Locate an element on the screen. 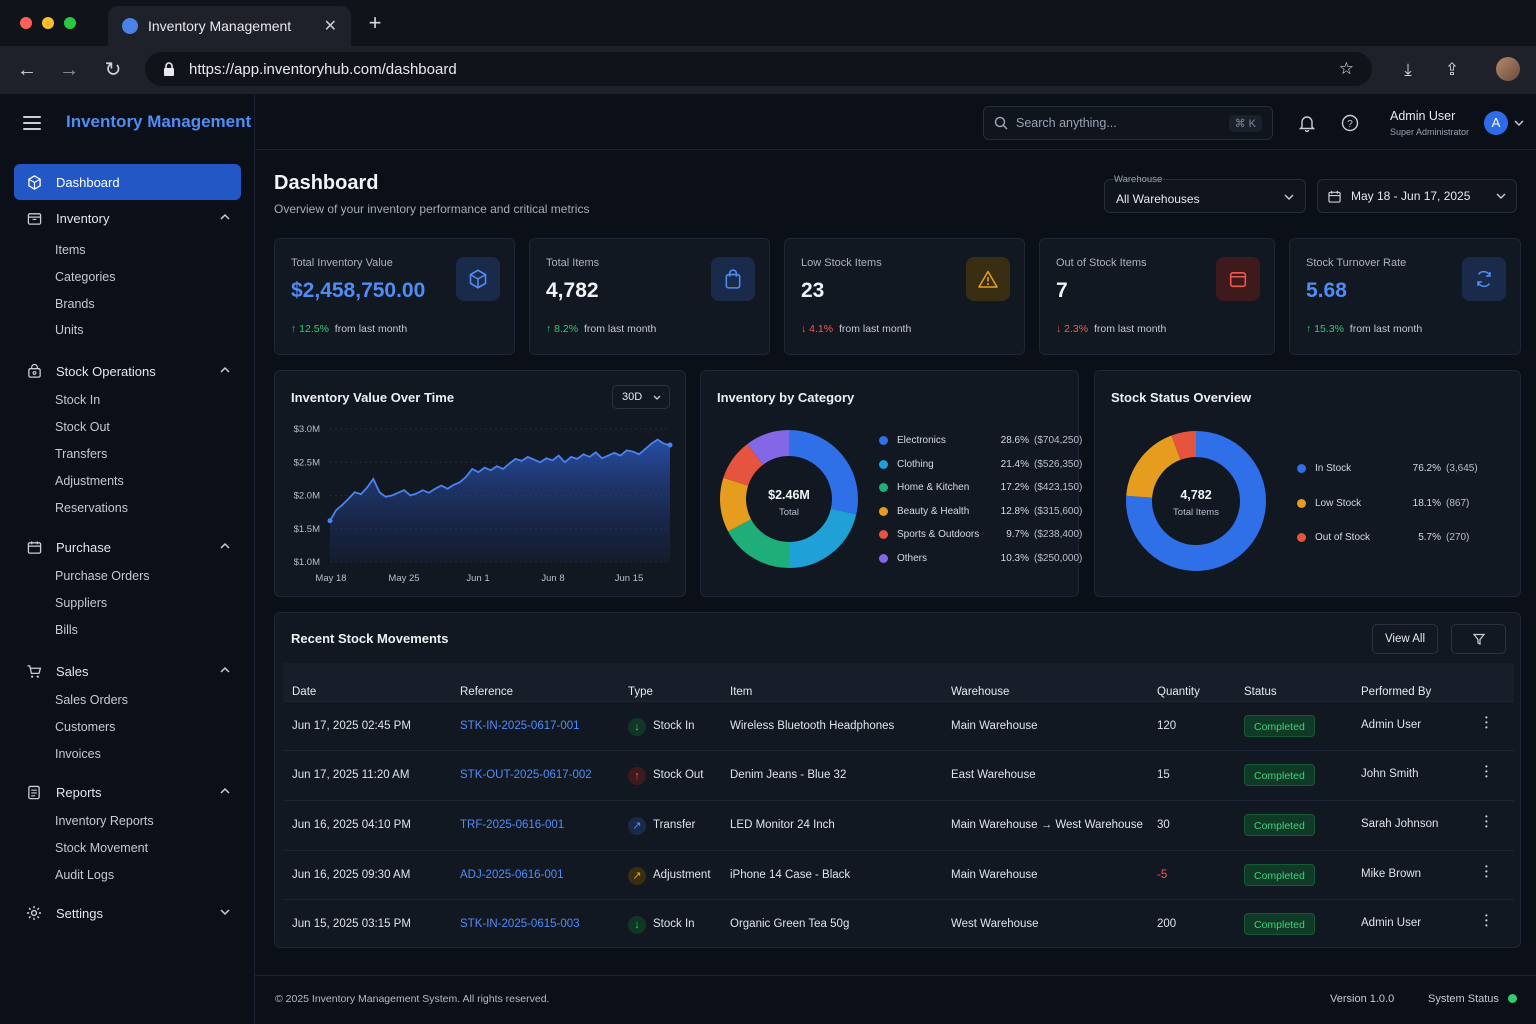 The height and width of the screenshot is (1024, 1536). new-tab-button: + is located at coordinates (375, 22).